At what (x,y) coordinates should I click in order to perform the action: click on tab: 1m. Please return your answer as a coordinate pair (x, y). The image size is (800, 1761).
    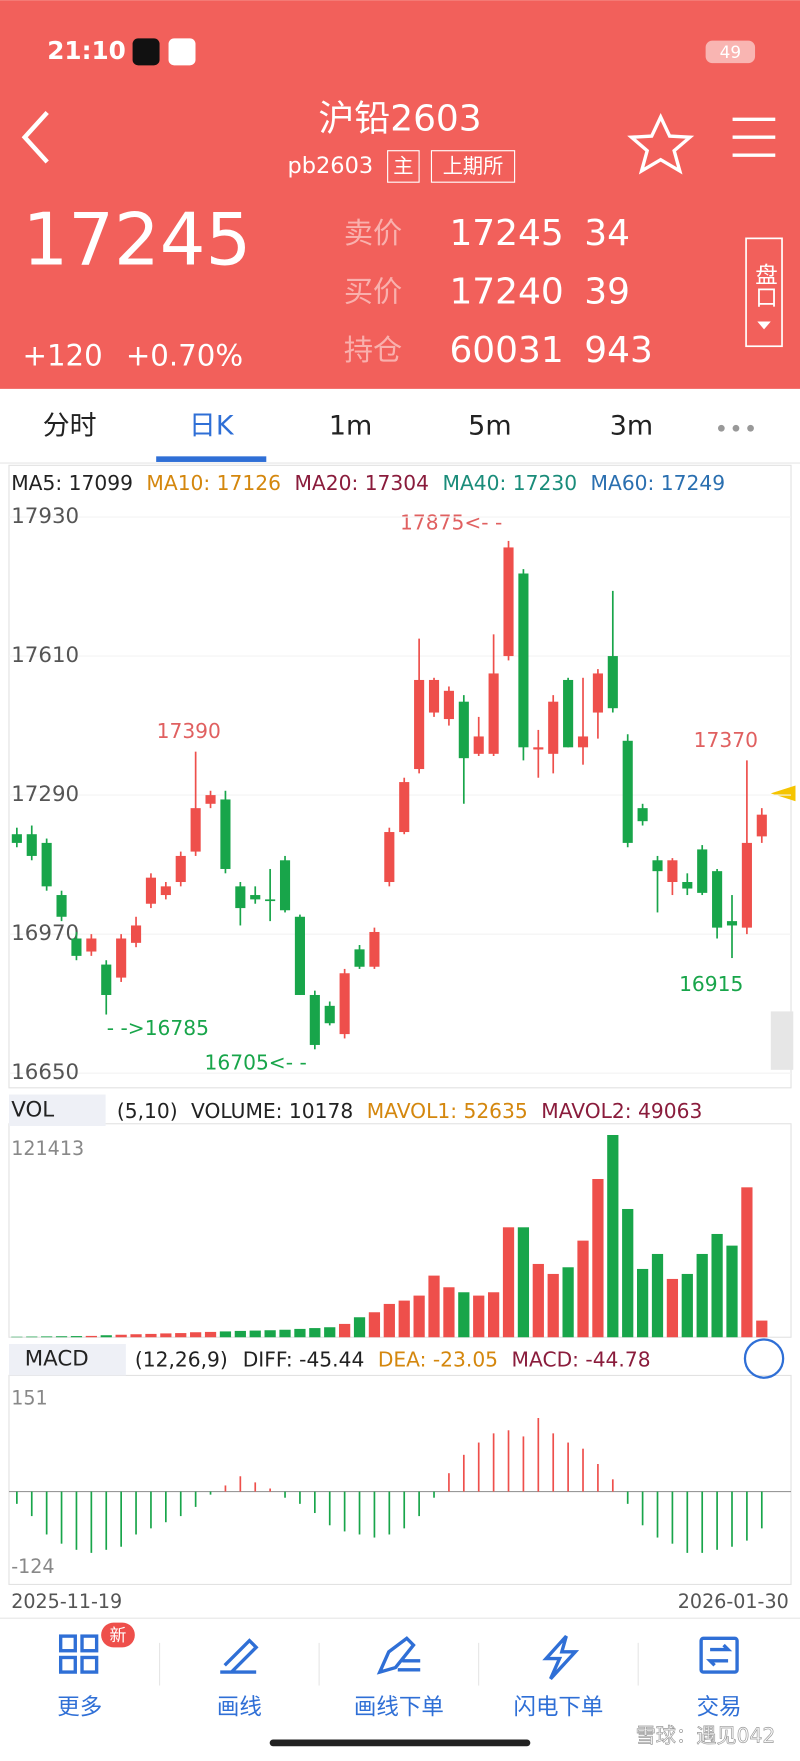
    Looking at the image, I should click on (350, 426).